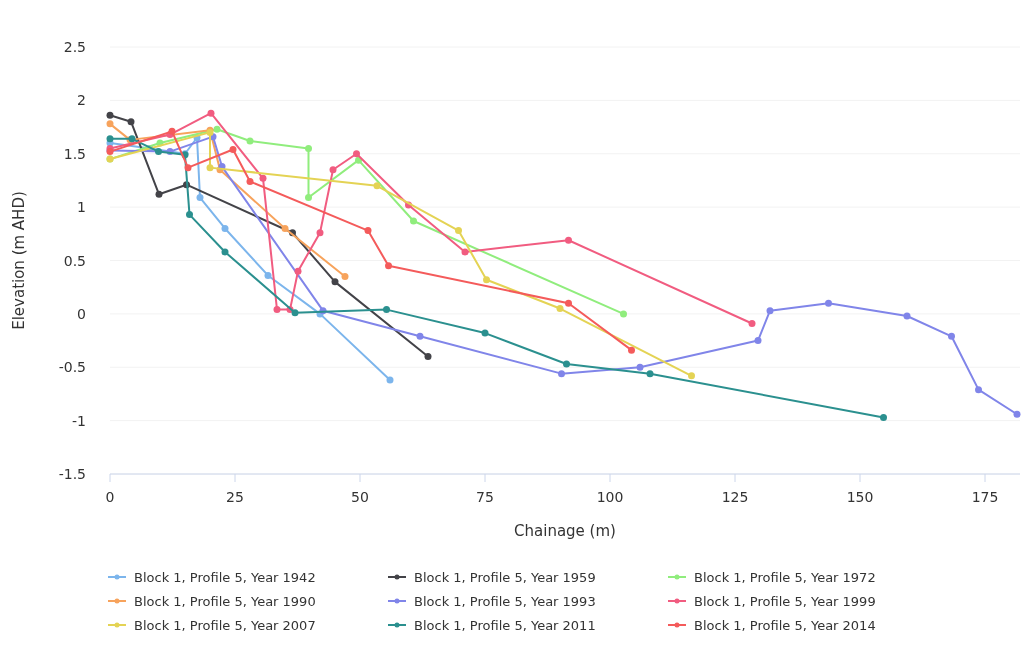  Describe the element at coordinates (735, 497) in the screenshot. I see `x-tick-label: 125` at that location.